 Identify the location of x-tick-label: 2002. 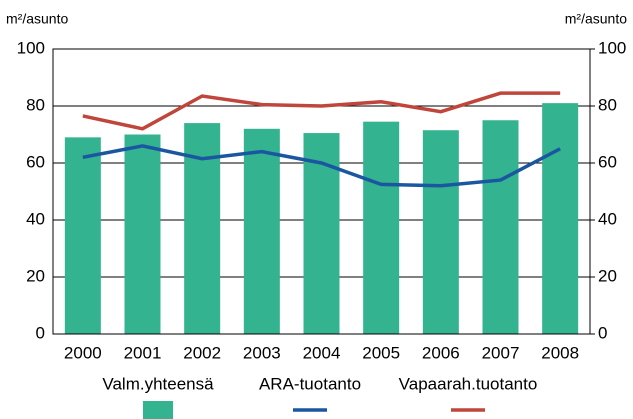
(202, 352).